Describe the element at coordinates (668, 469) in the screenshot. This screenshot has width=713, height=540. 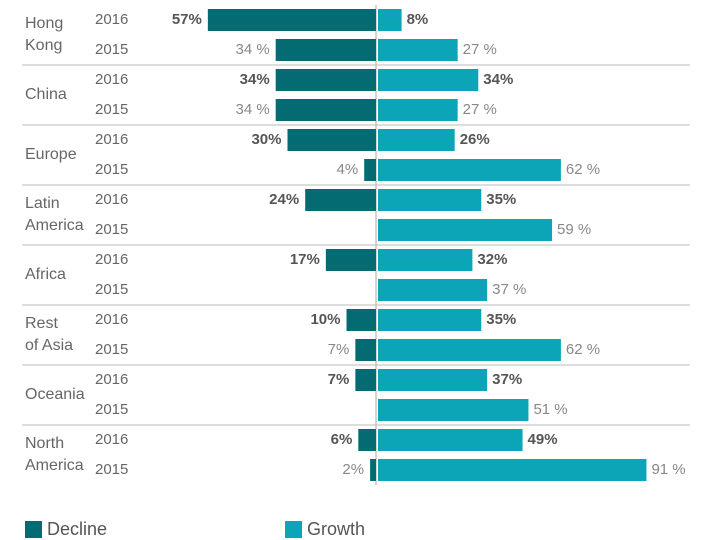
I see `value-label: 91 %` at that location.